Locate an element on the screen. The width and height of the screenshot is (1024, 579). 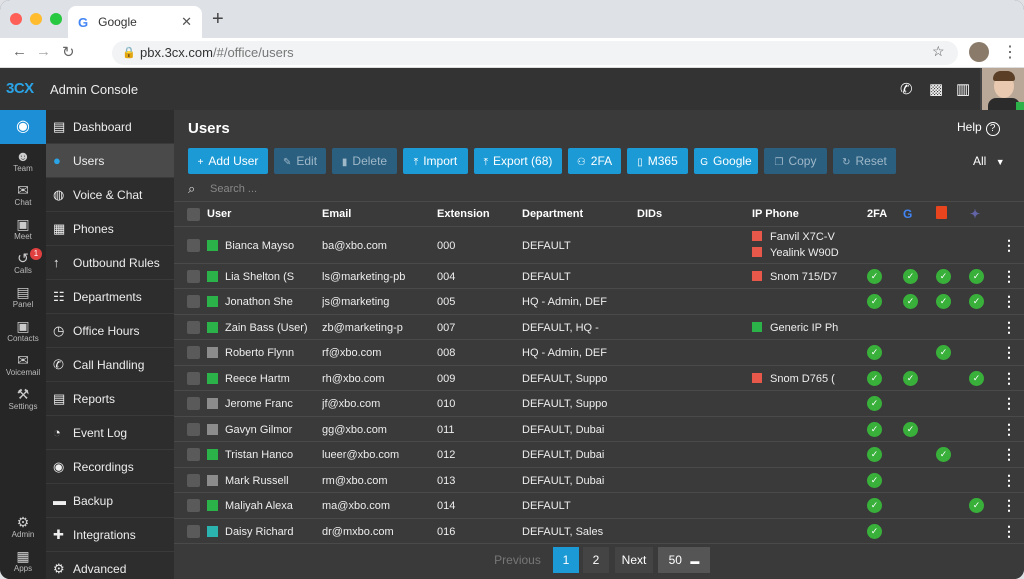
sidebar-item-voice-chat: ◍ Voice & Chat is located at coordinates (110, 195).